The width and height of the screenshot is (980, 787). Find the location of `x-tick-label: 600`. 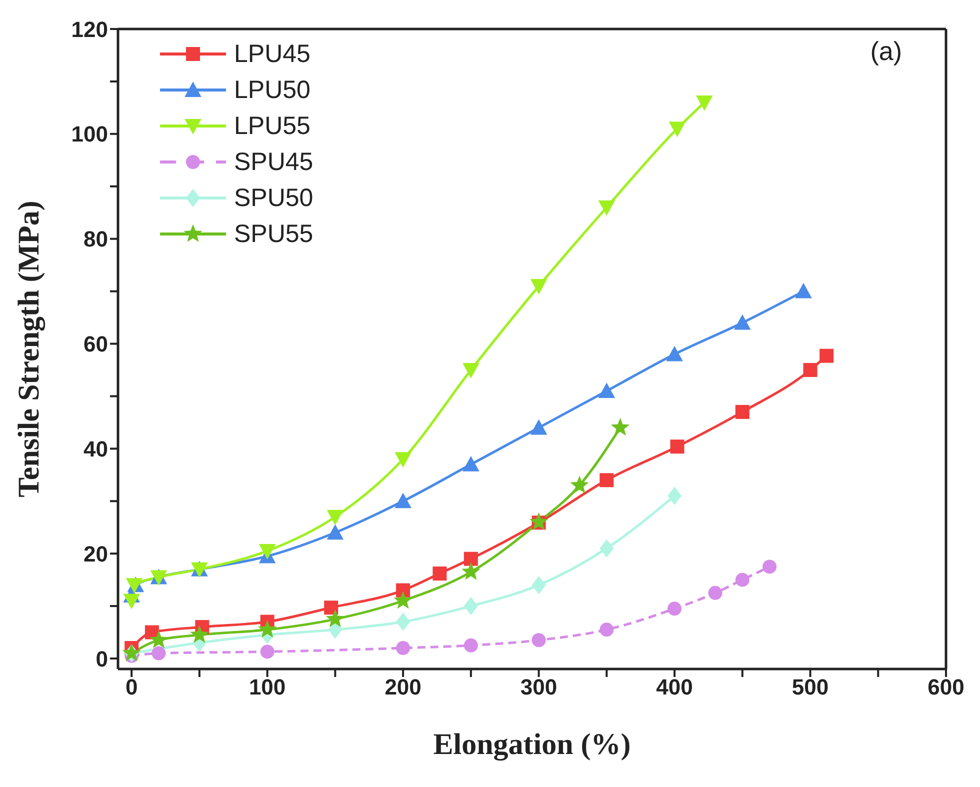

x-tick-label: 600 is located at coordinates (946, 687).